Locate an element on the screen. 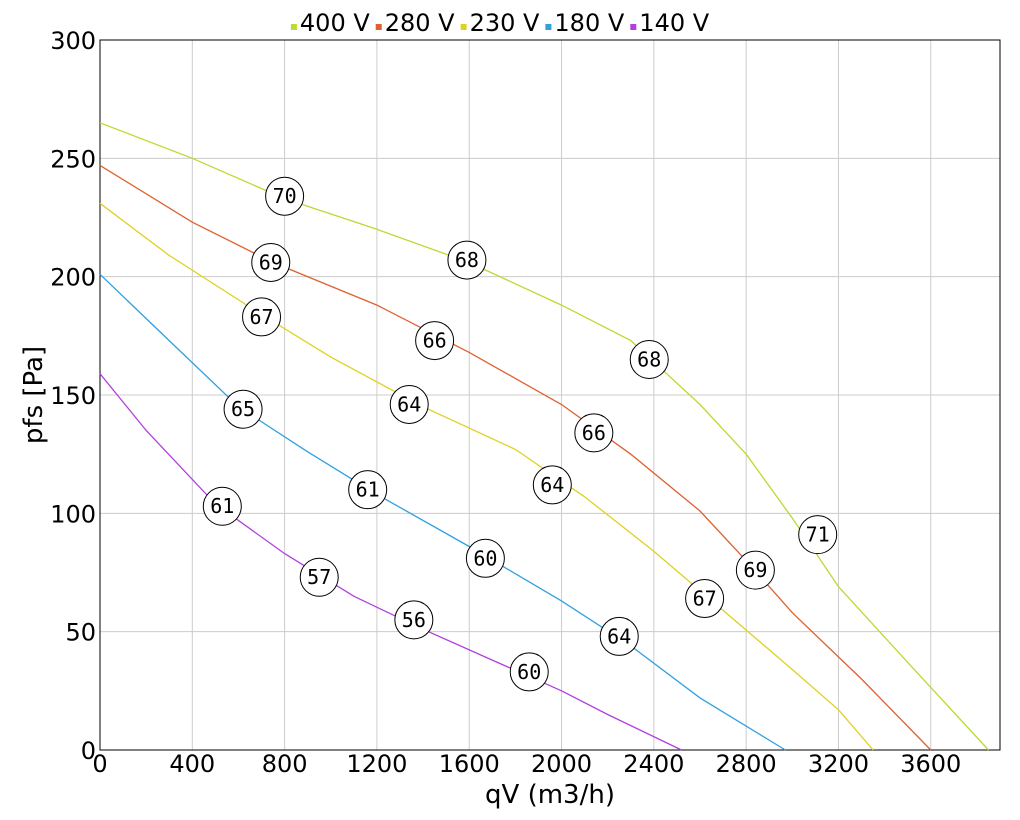 This screenshot has width=1020, height=820. legend-item: 140 V is located at coordinates (670, 23).